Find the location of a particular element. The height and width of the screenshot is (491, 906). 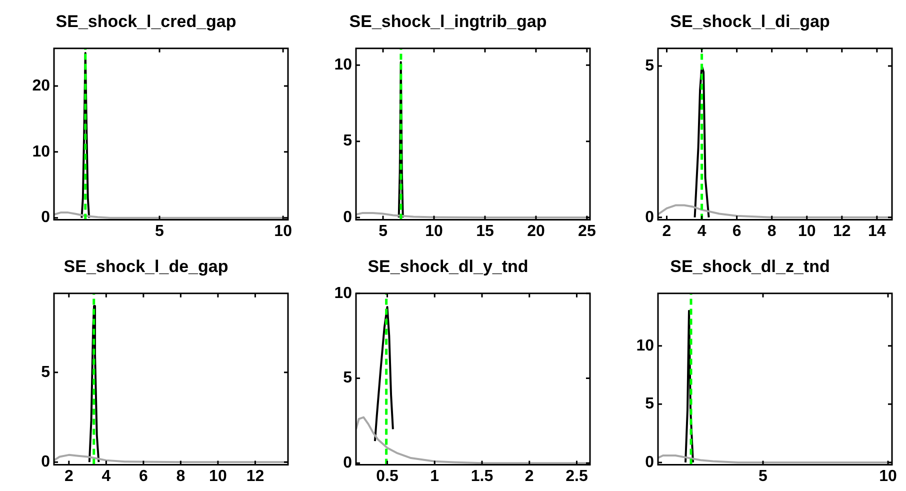

x-tick-label: 1.5 is located at coordinates (482, 476).